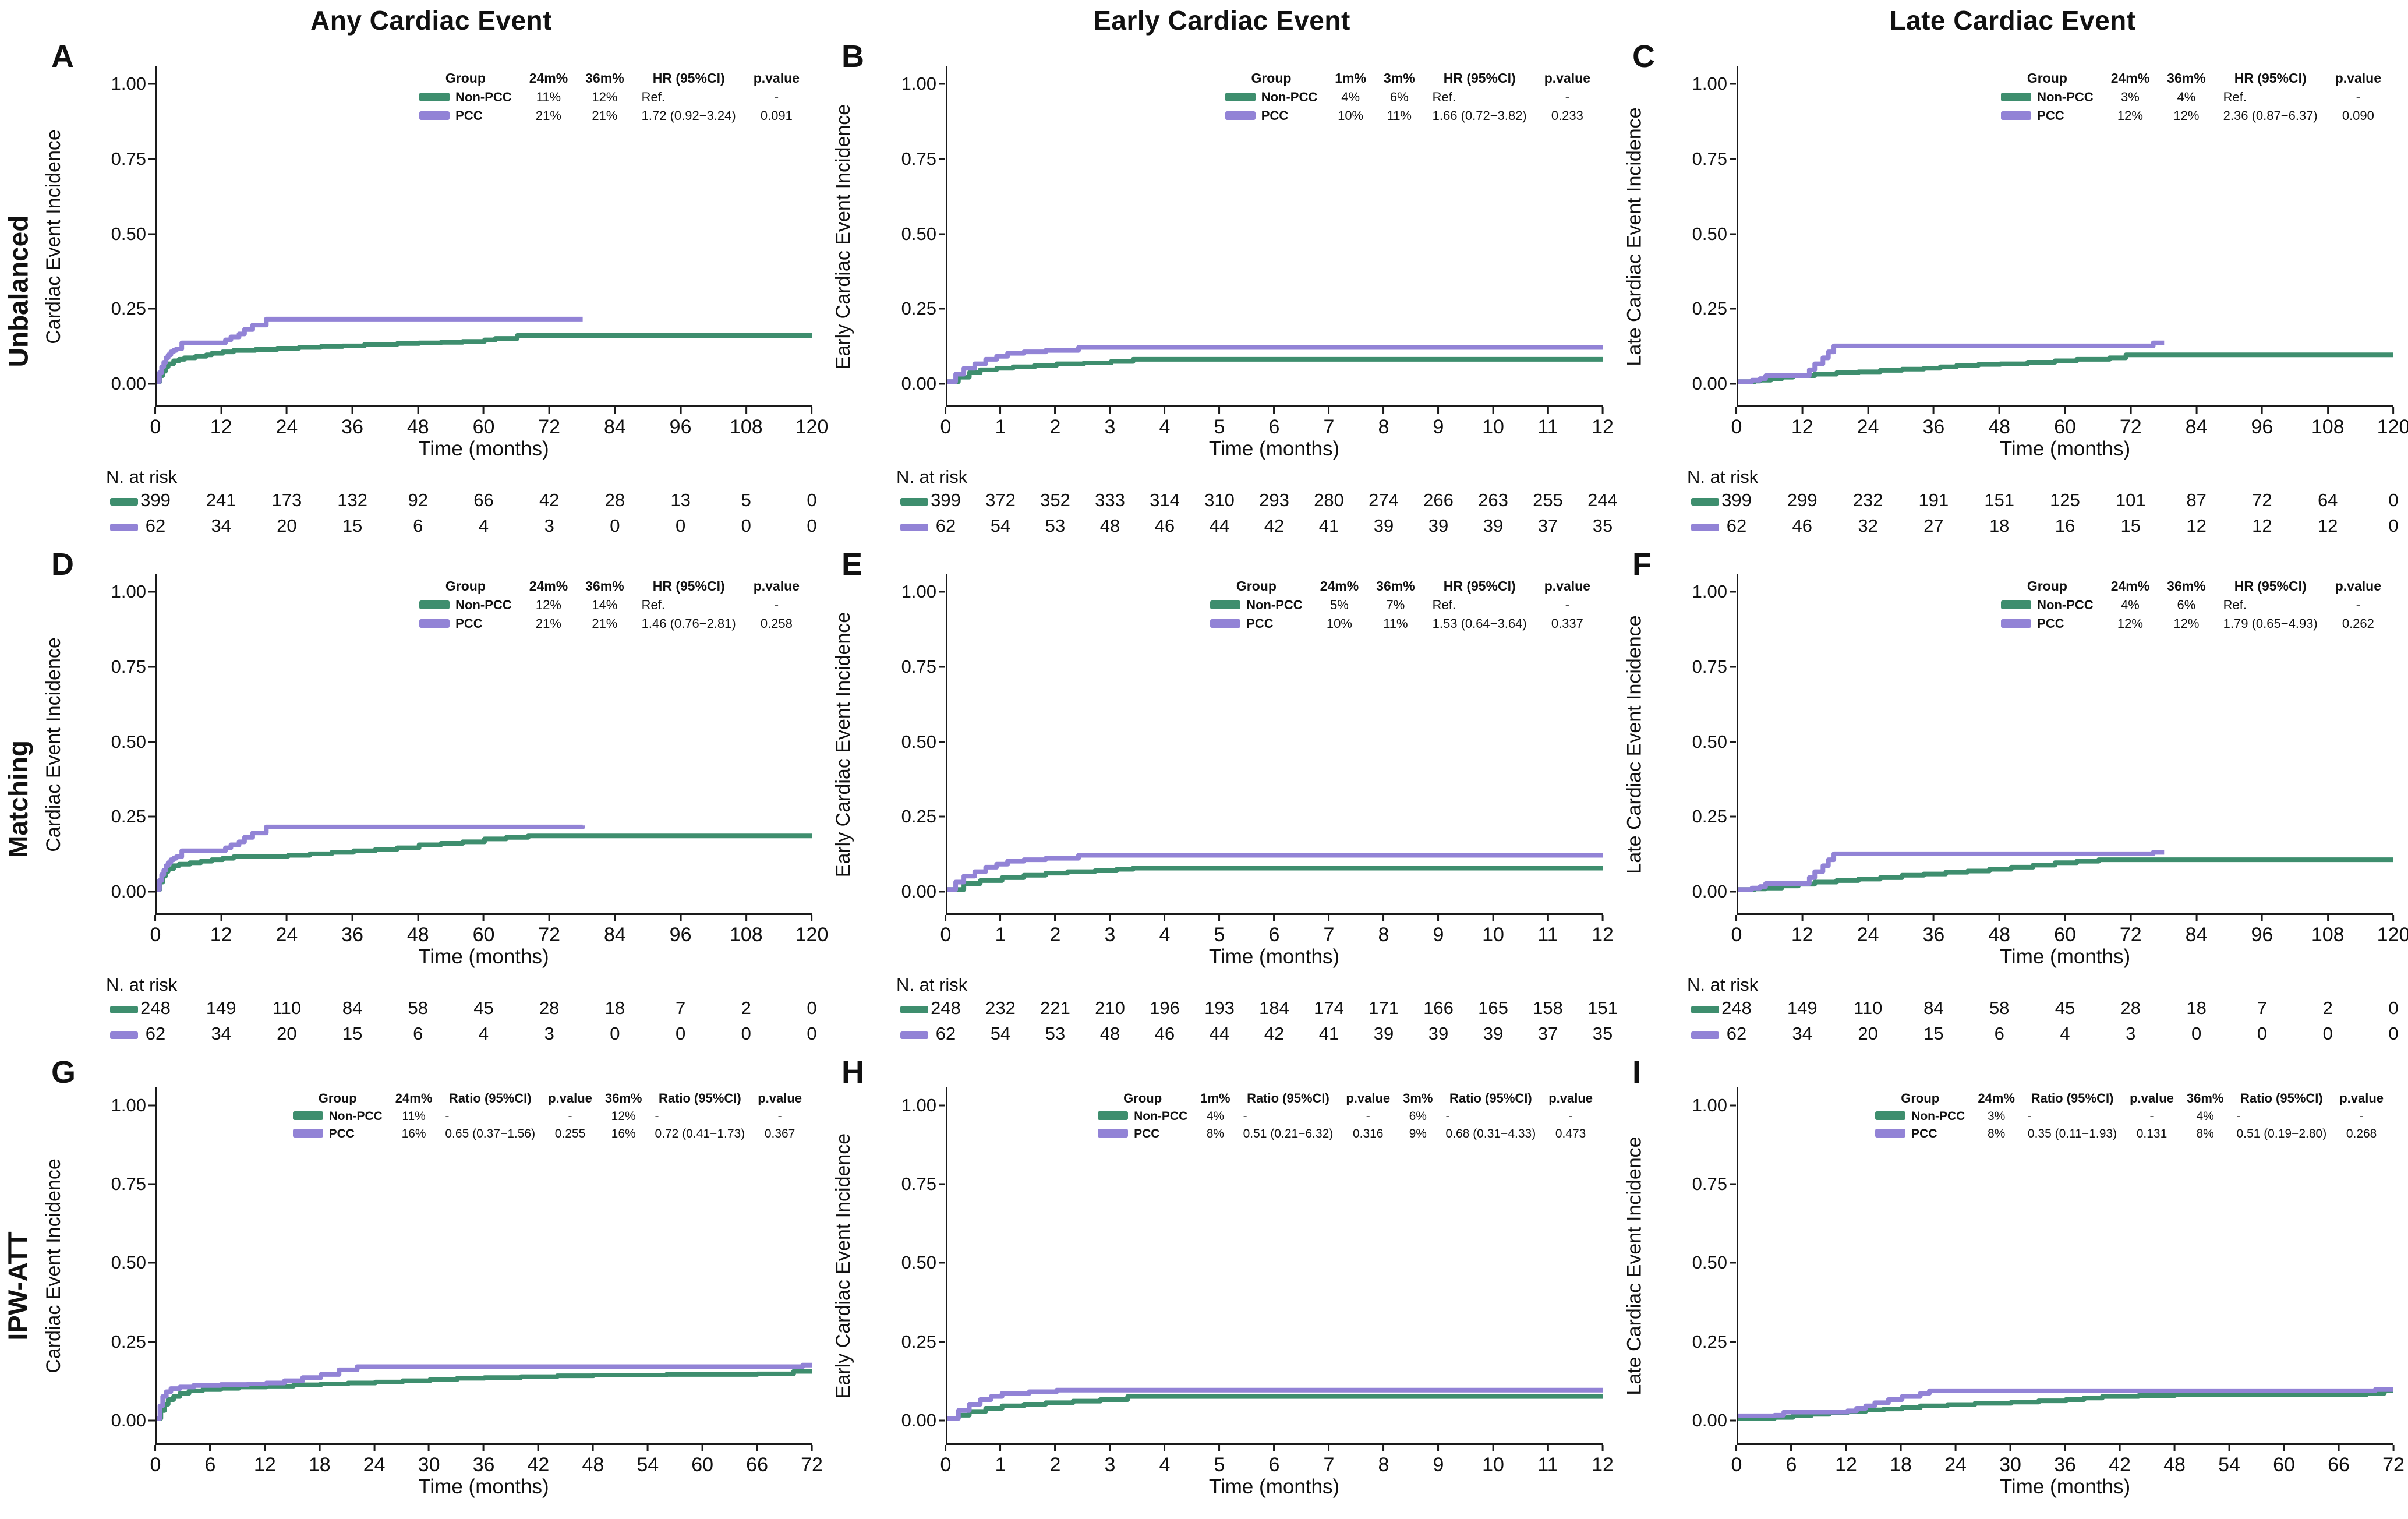 The image size is (2408, 1519). I want to click on risk-count: 12, so click(2262, 525).